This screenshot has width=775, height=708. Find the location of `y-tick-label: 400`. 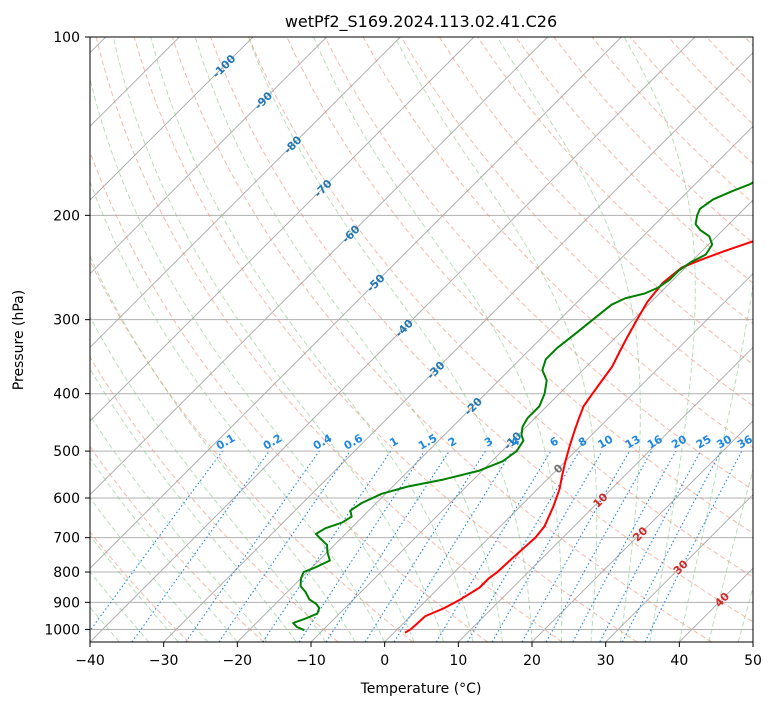

y-tick-label: 400 is located at coordinates (66, 395).